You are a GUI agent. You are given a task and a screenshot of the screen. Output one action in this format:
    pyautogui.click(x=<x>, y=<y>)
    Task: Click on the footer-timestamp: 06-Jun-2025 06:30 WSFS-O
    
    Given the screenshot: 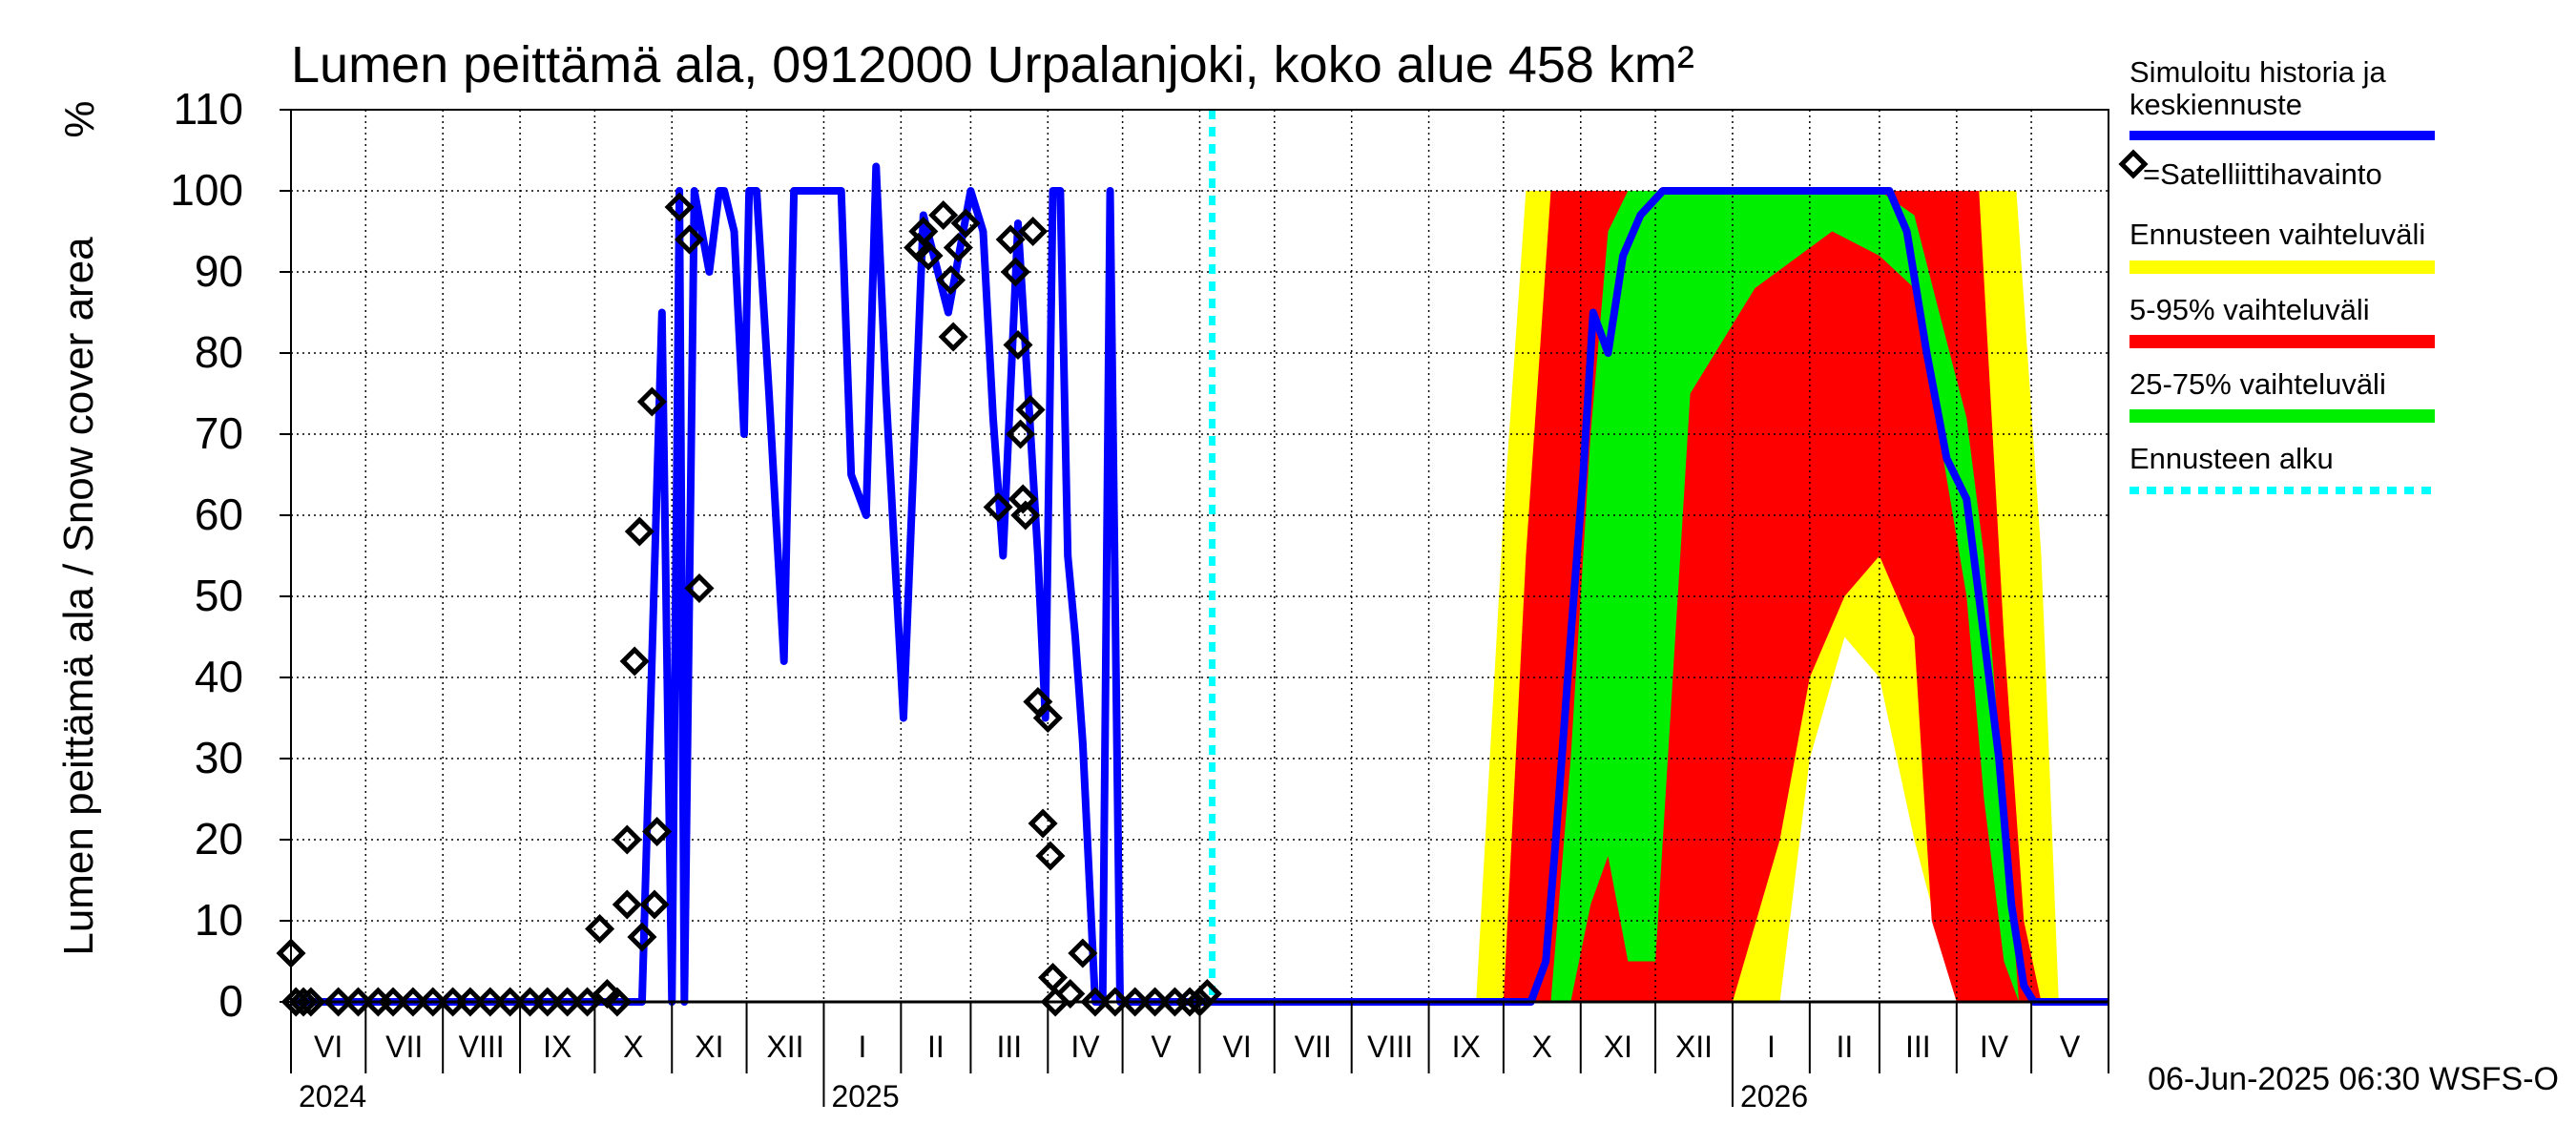 What is the action you would take?
    pyautogui.click(x=2353, y=1079)
    